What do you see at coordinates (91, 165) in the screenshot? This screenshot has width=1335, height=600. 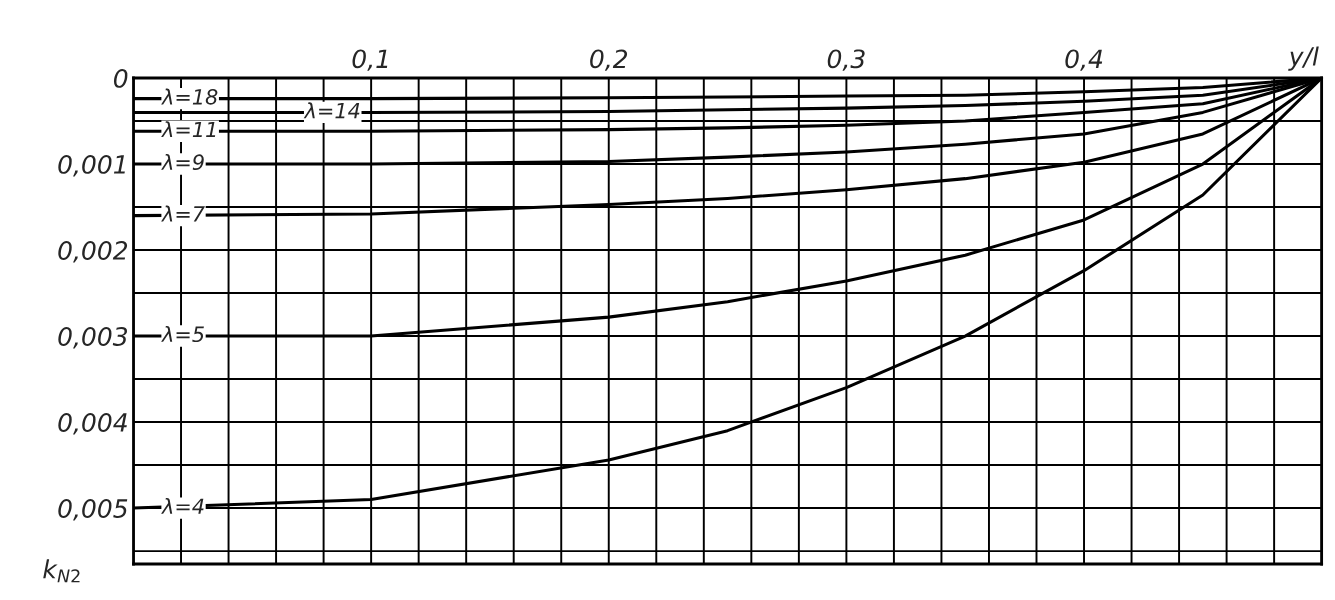 I see `y-tick-label: 0,001` at bounding box center [91, 165].